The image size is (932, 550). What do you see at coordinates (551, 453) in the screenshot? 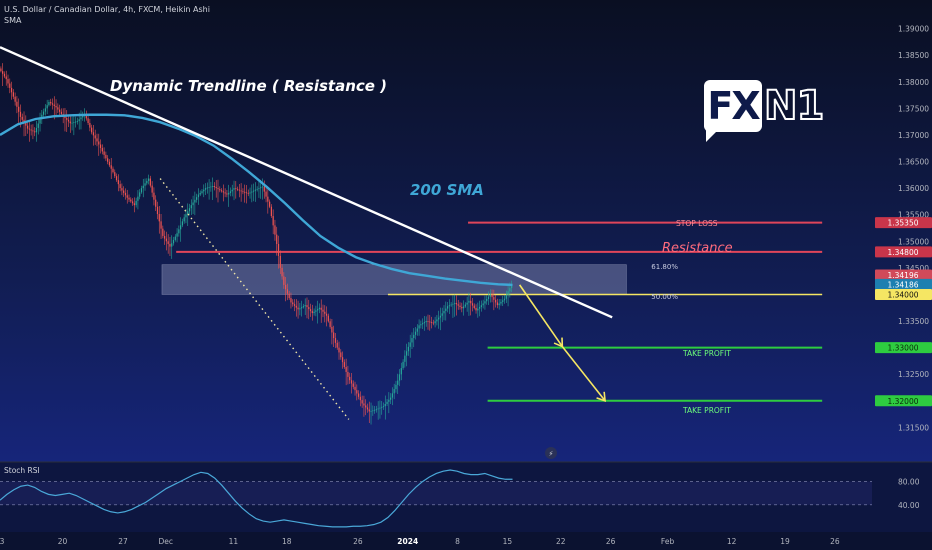
I see `replay-icon` at bounding box center [551, 453].